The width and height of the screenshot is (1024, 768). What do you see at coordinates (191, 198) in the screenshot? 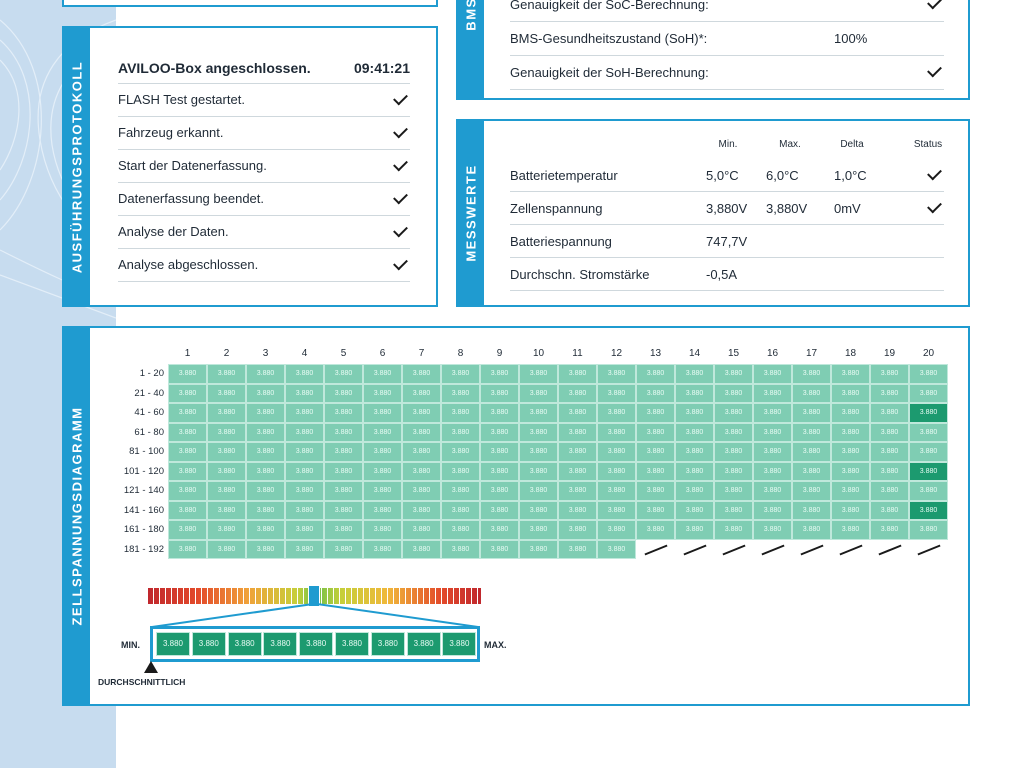
I see `protocol-row-text: Datenerfassung beendet.` at bounding box center [191, 198].